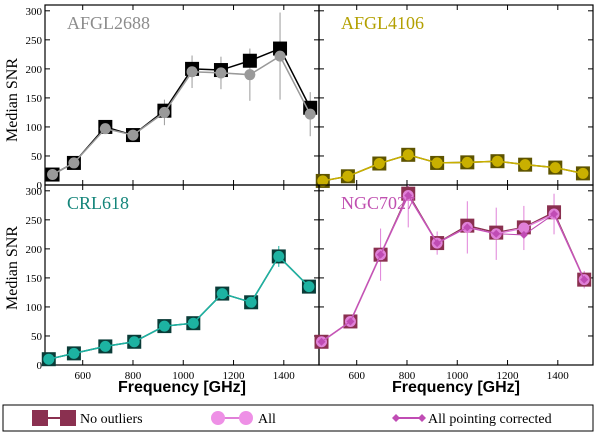 Image resolution: width=598 pixels, height=439 pixels. I want to click on legend-all-marker-right, so click(246, 418).